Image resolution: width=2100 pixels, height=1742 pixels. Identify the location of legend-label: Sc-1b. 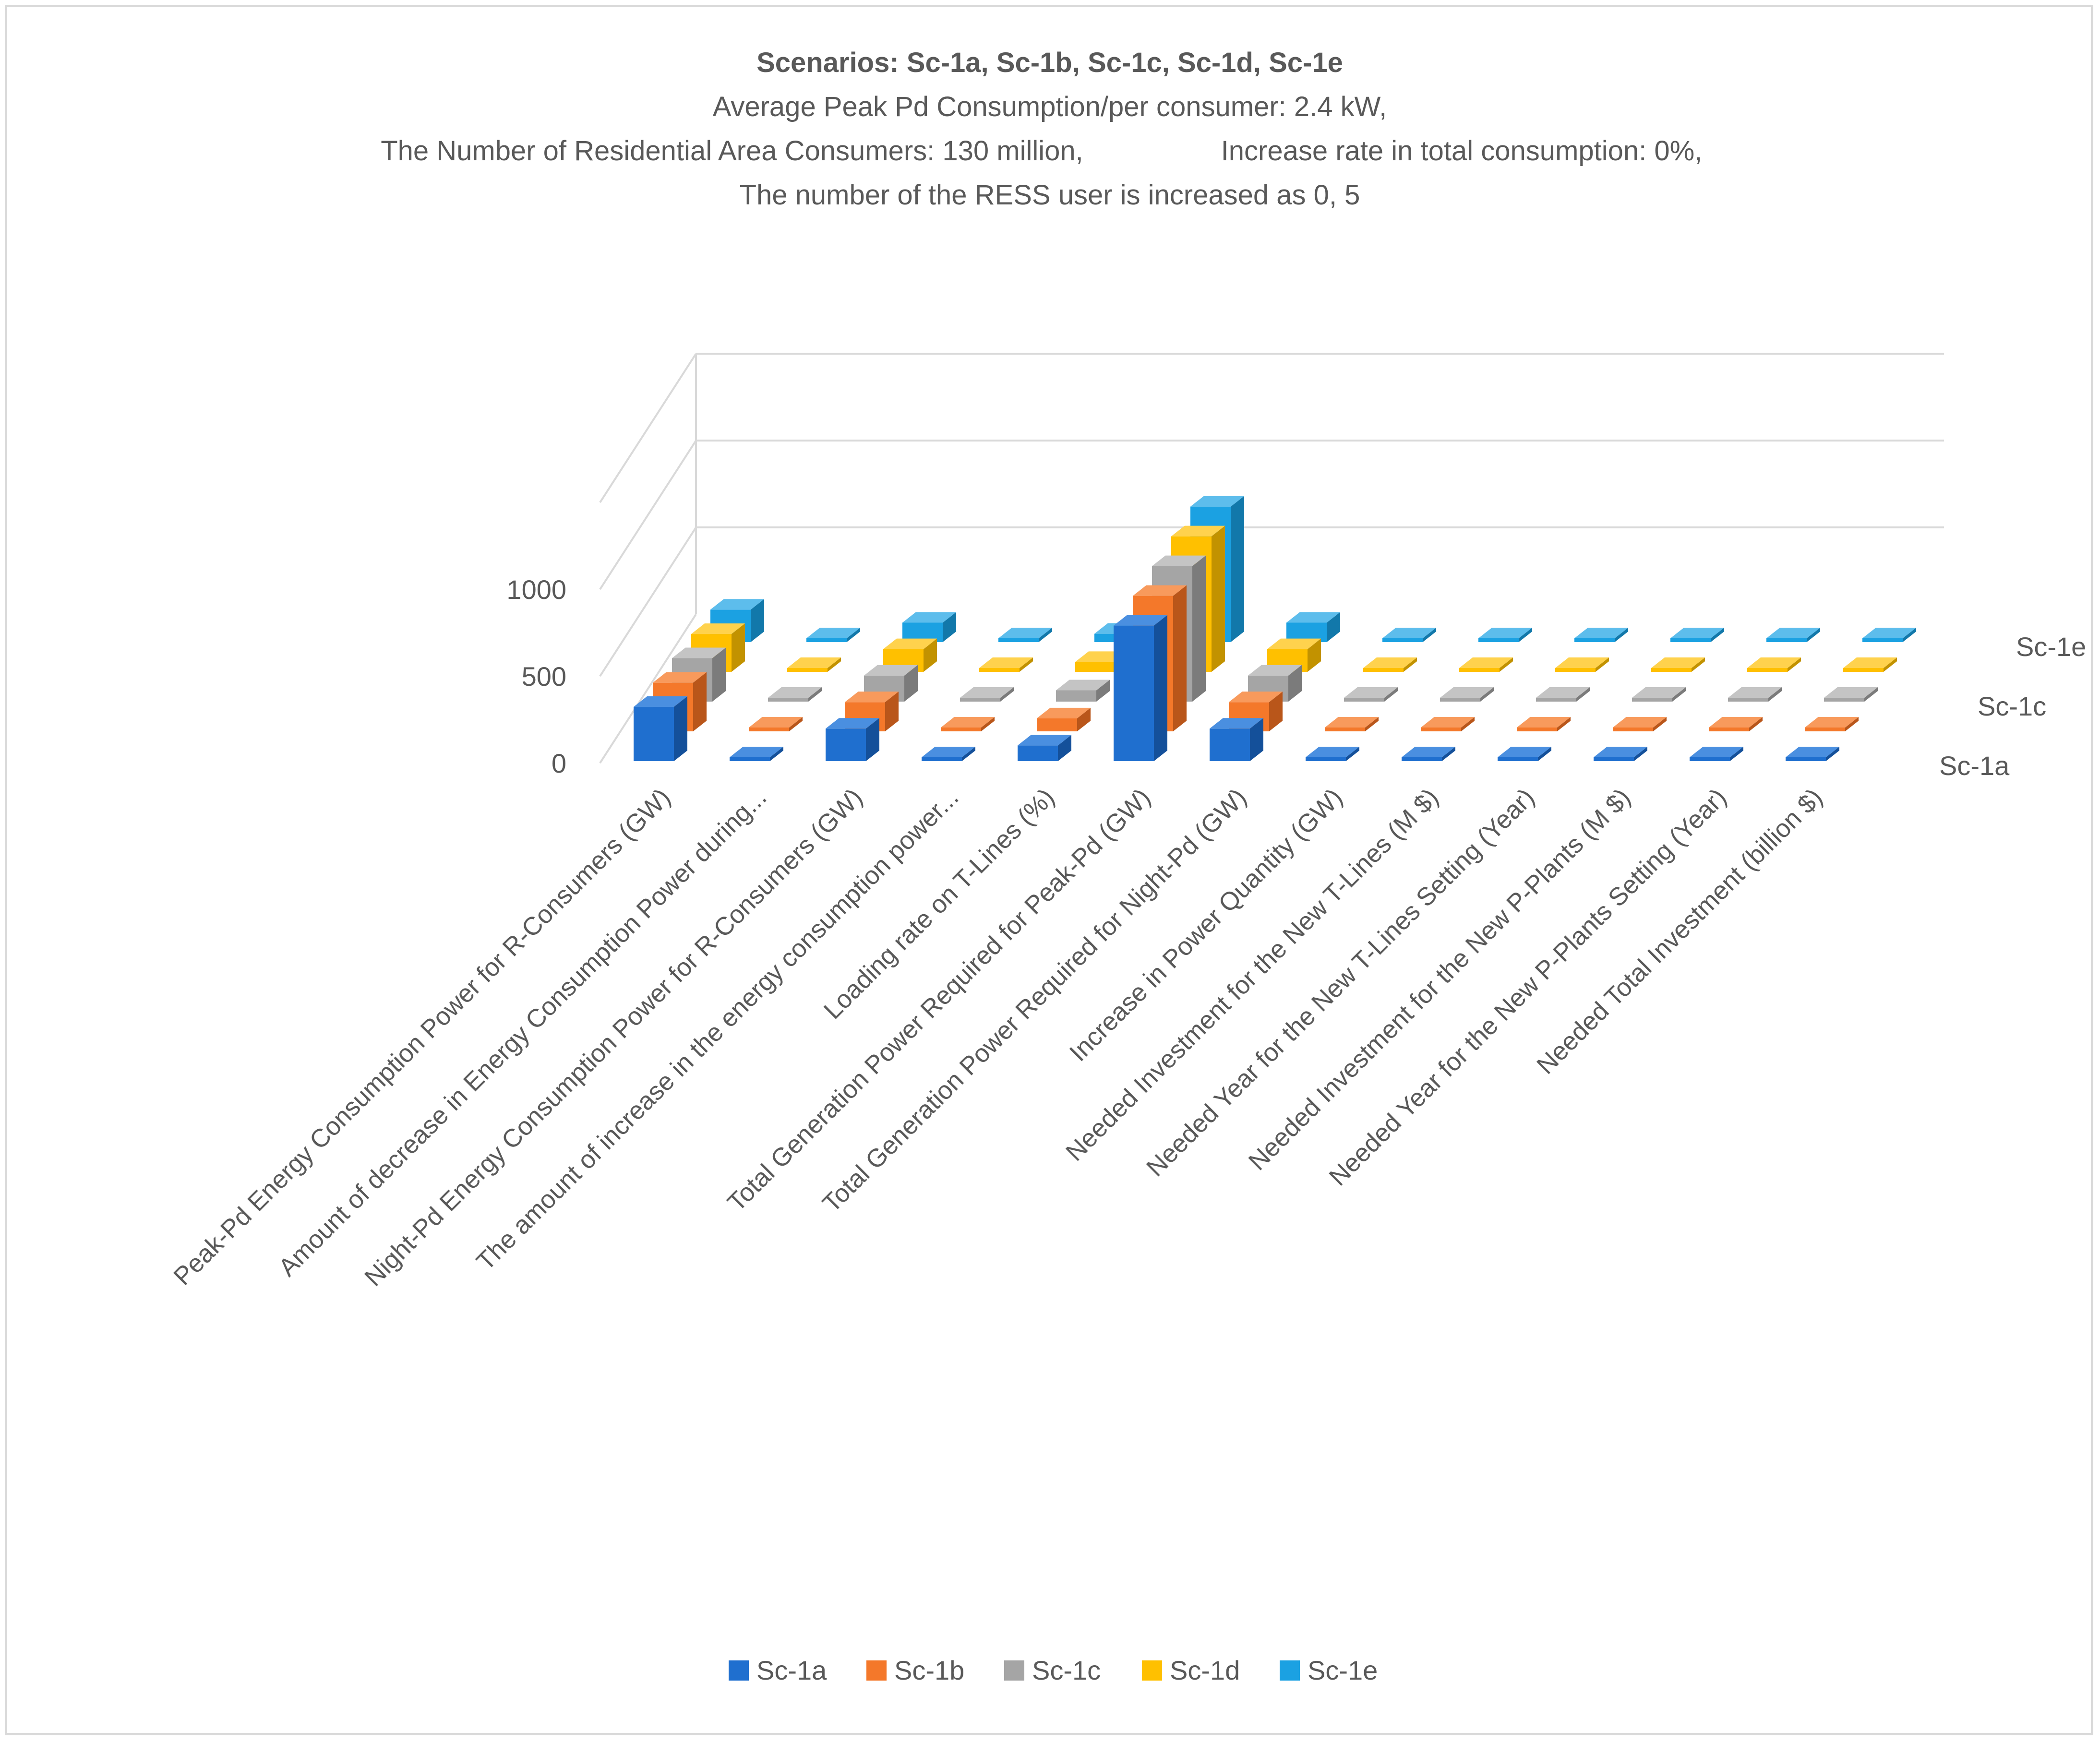
(929, 1670).